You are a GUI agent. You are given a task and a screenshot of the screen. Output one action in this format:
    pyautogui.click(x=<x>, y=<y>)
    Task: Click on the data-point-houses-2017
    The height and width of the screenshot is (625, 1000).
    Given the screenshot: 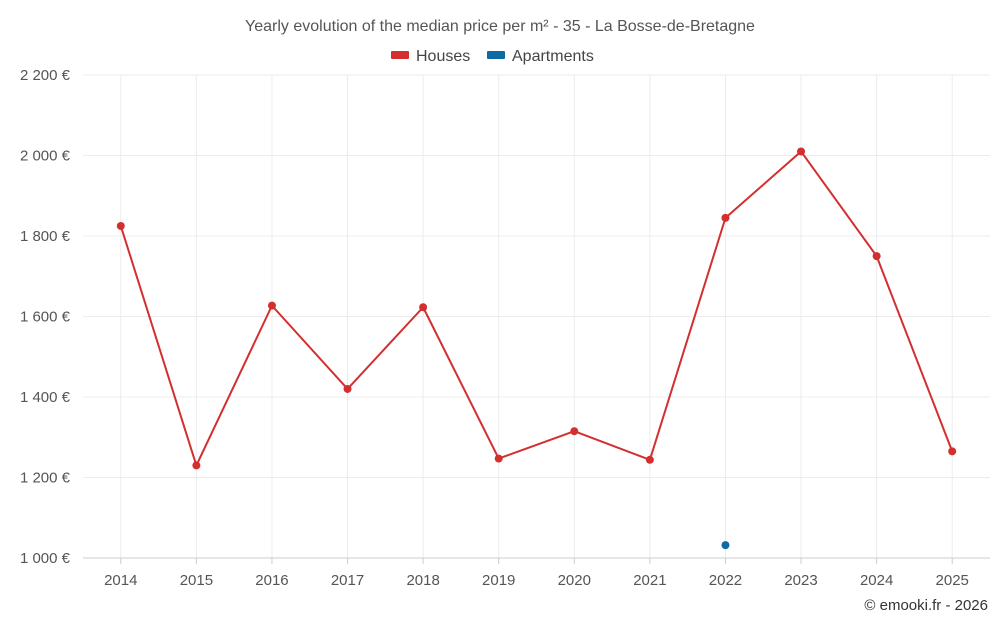 What is the action you would take?
    pyautogui.click(x=347, y=388)
    